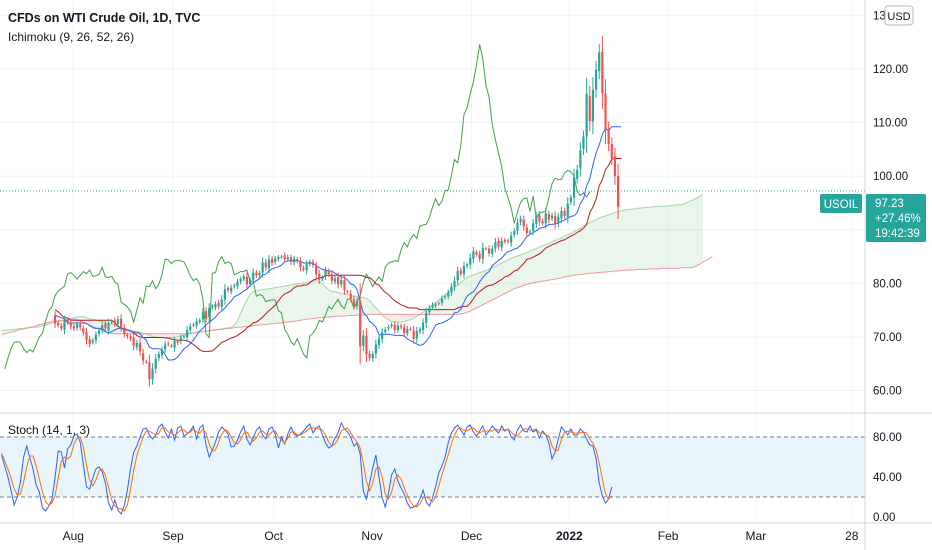 The image size is (932, 550). What do you see at coordinates (896, 218) in the screenshot?
I see `price-badge: 97.23 +27.46% 19:42:39` at bounding box center [896, 218].